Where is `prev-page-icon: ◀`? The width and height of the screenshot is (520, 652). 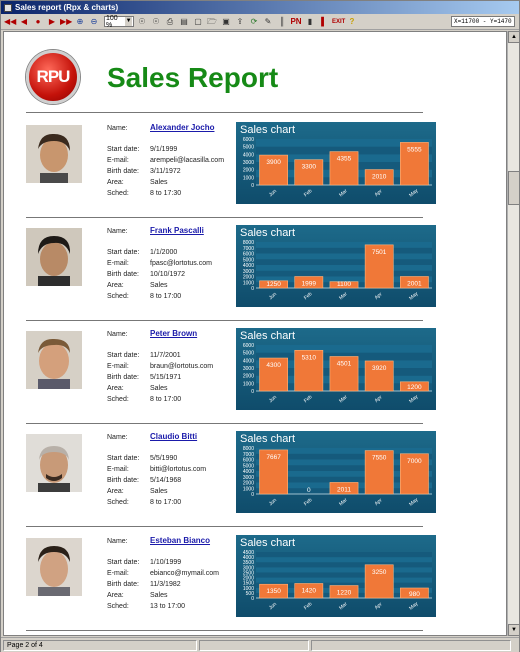 prev-page-icon: ◀ is located at coordinates (24, 21).